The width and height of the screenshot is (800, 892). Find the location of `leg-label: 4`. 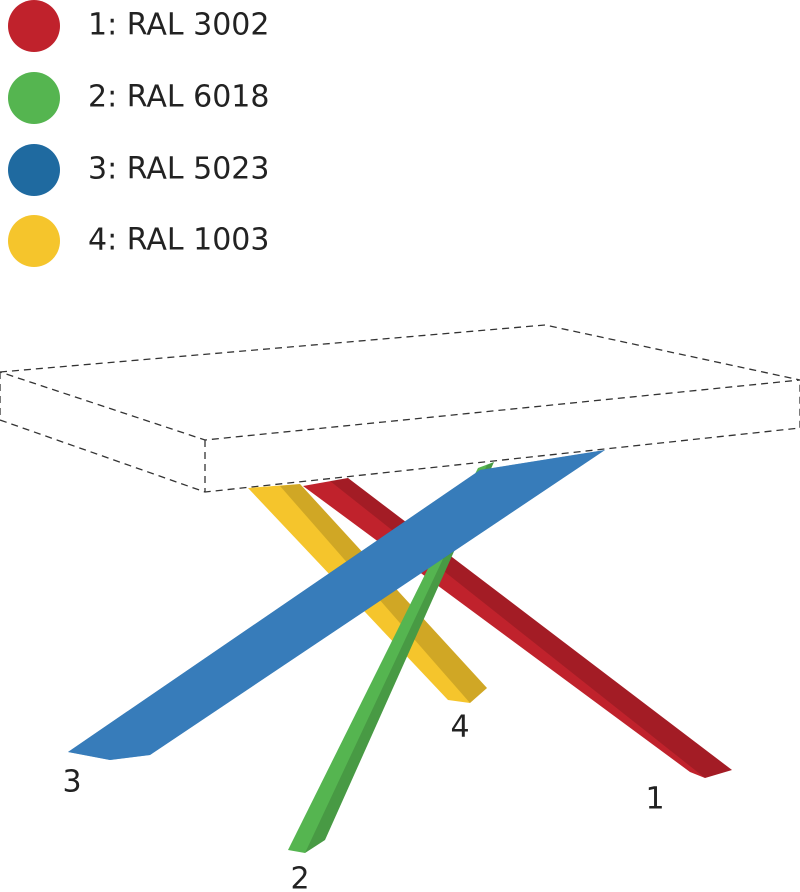

leg-label: 4 is located at coordinates (459, 727).